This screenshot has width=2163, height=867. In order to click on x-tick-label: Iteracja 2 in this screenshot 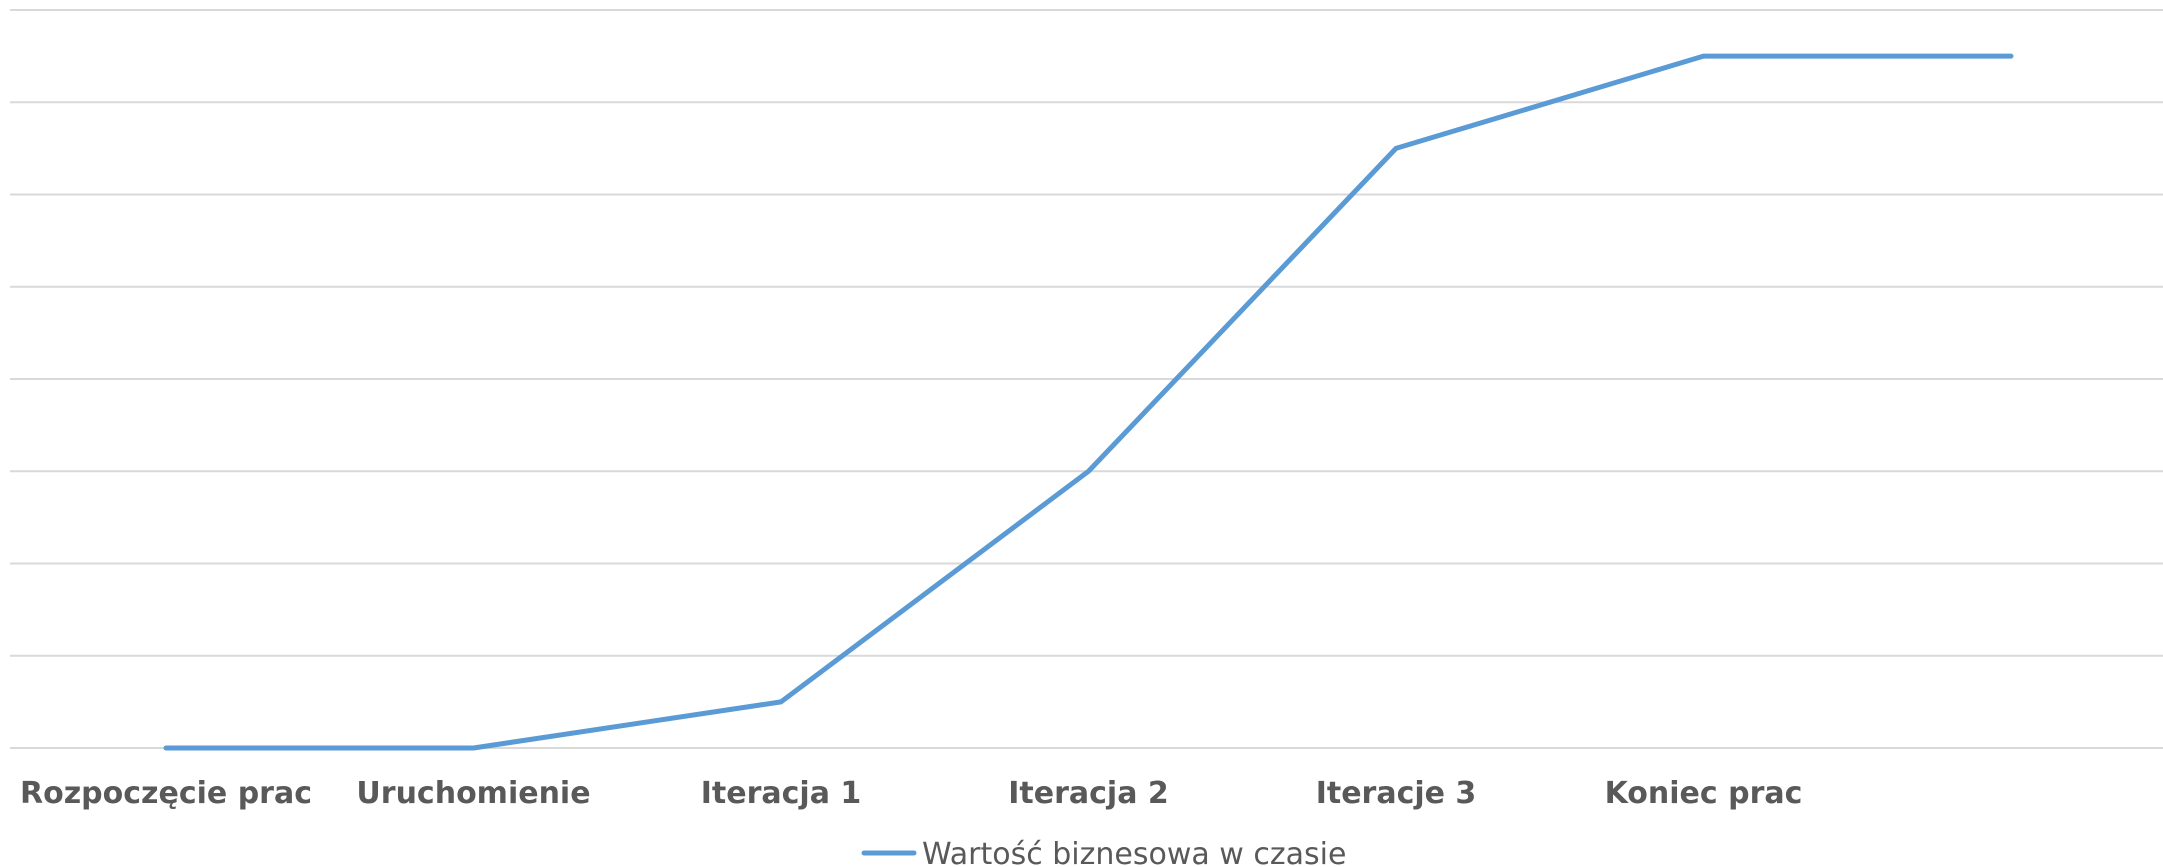, I will do `click(1088, 793)`.